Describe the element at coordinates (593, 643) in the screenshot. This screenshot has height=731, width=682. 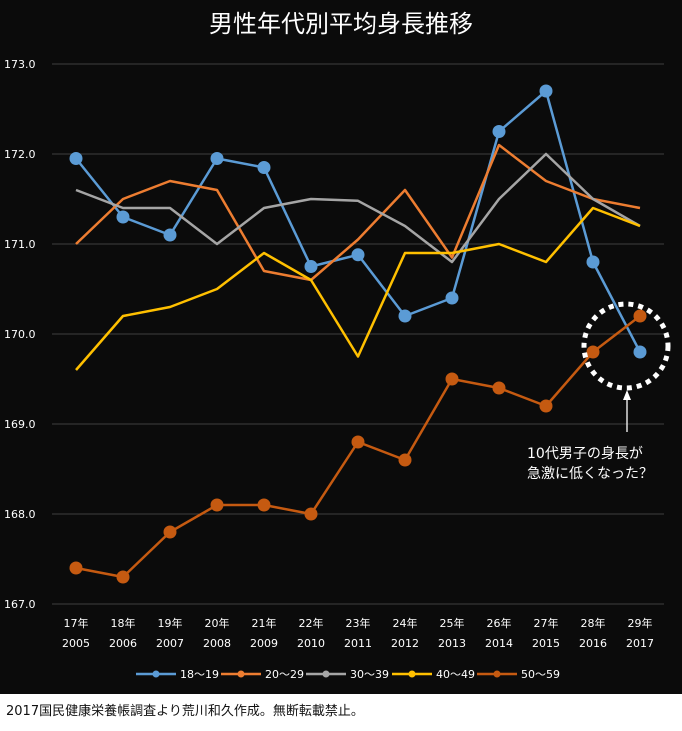
I see `x-tick-label-year: 2016` at that location.